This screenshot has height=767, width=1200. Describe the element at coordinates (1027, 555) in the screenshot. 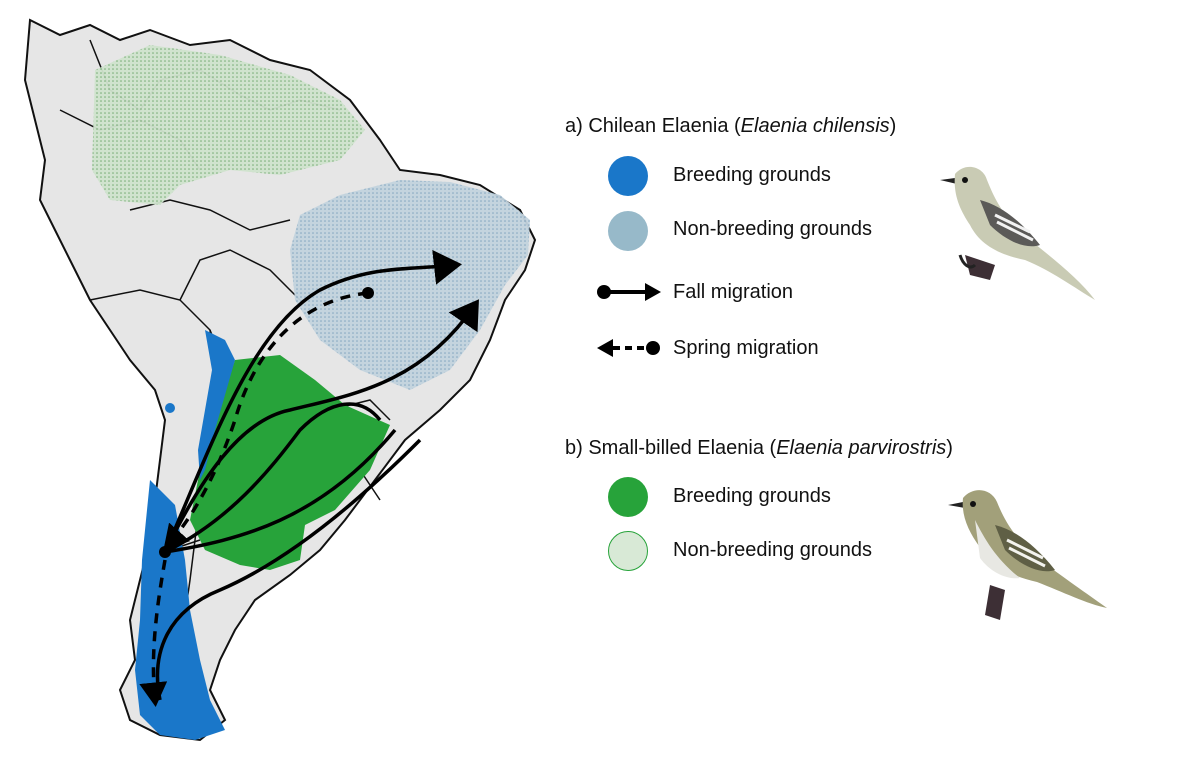

I see `small-billed-elaenia-bird` at that location.